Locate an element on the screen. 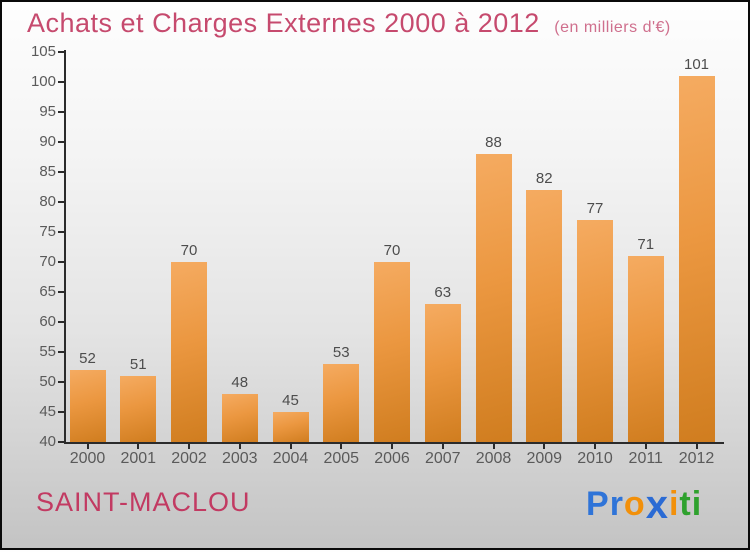 The image size is (750, 552). x-tick-label: 2004 is located at coordinates (290, 458).